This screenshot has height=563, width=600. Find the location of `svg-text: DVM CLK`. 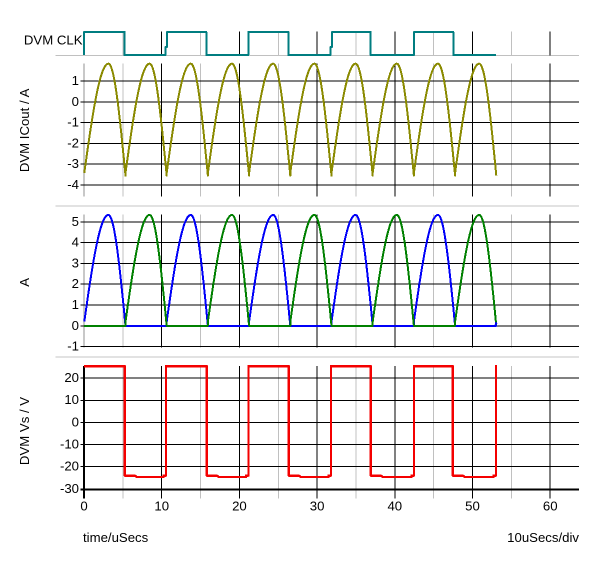

svg-text: DVM CLK is located at coordinates (53, 40).